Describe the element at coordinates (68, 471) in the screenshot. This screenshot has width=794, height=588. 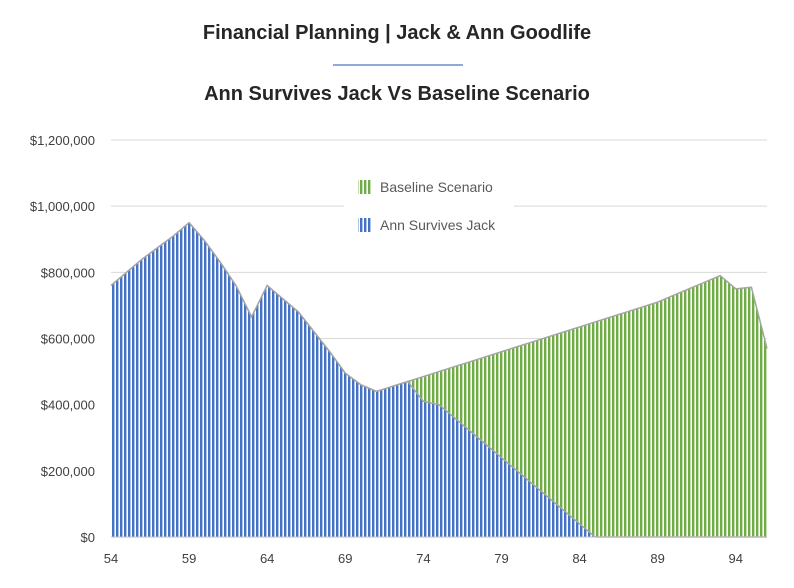
I see `y-tick-label: $200,000` at that location.